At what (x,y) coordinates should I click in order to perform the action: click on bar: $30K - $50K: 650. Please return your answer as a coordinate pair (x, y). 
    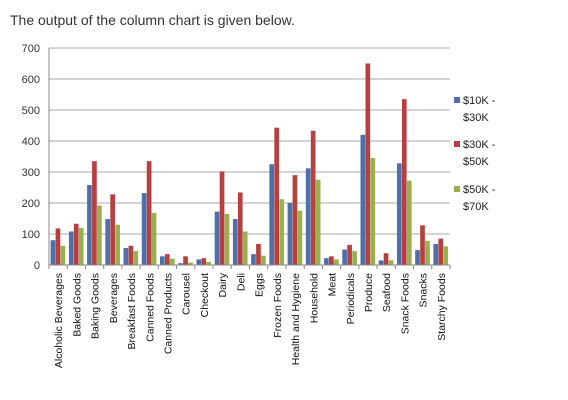
    Looking at the image, I should click on (368, 164).